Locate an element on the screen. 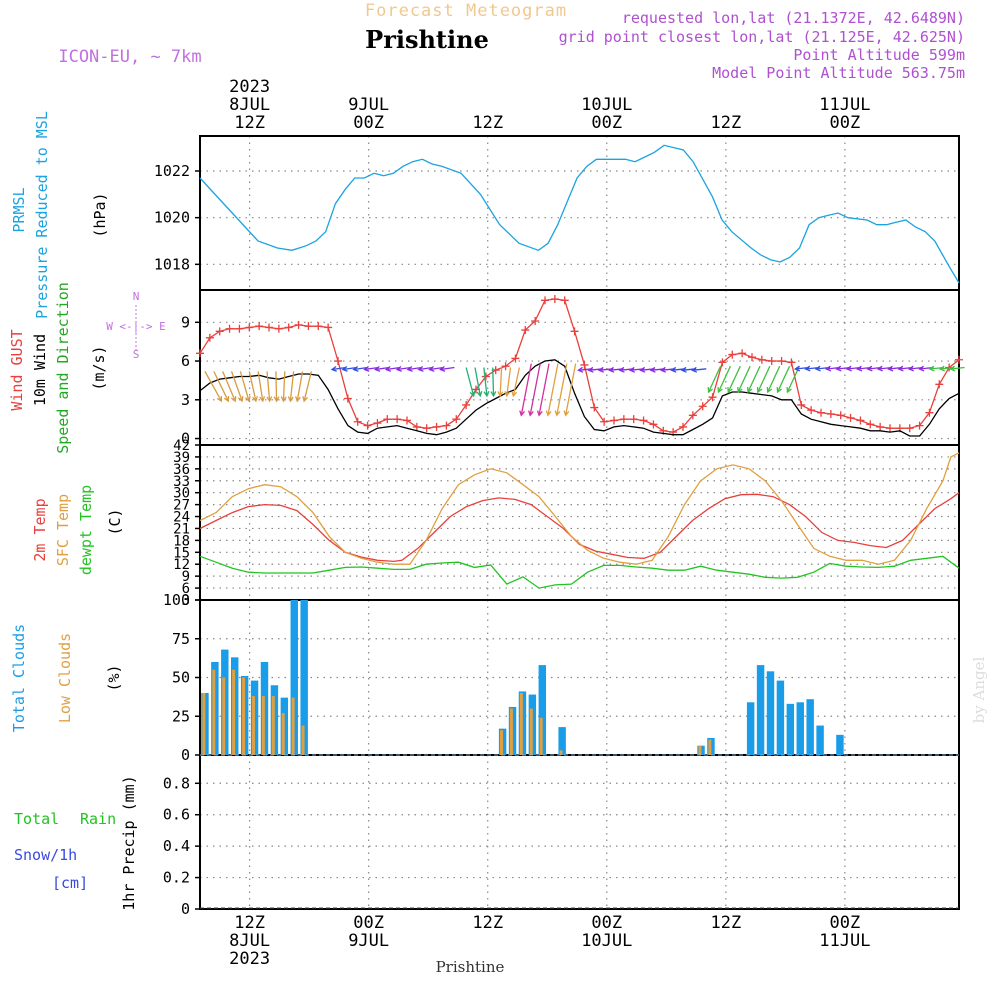 The image size is (1000, 1000). cloud-labels: Total Clouds Low Clouds (%) is located at coordinates (66, 678).